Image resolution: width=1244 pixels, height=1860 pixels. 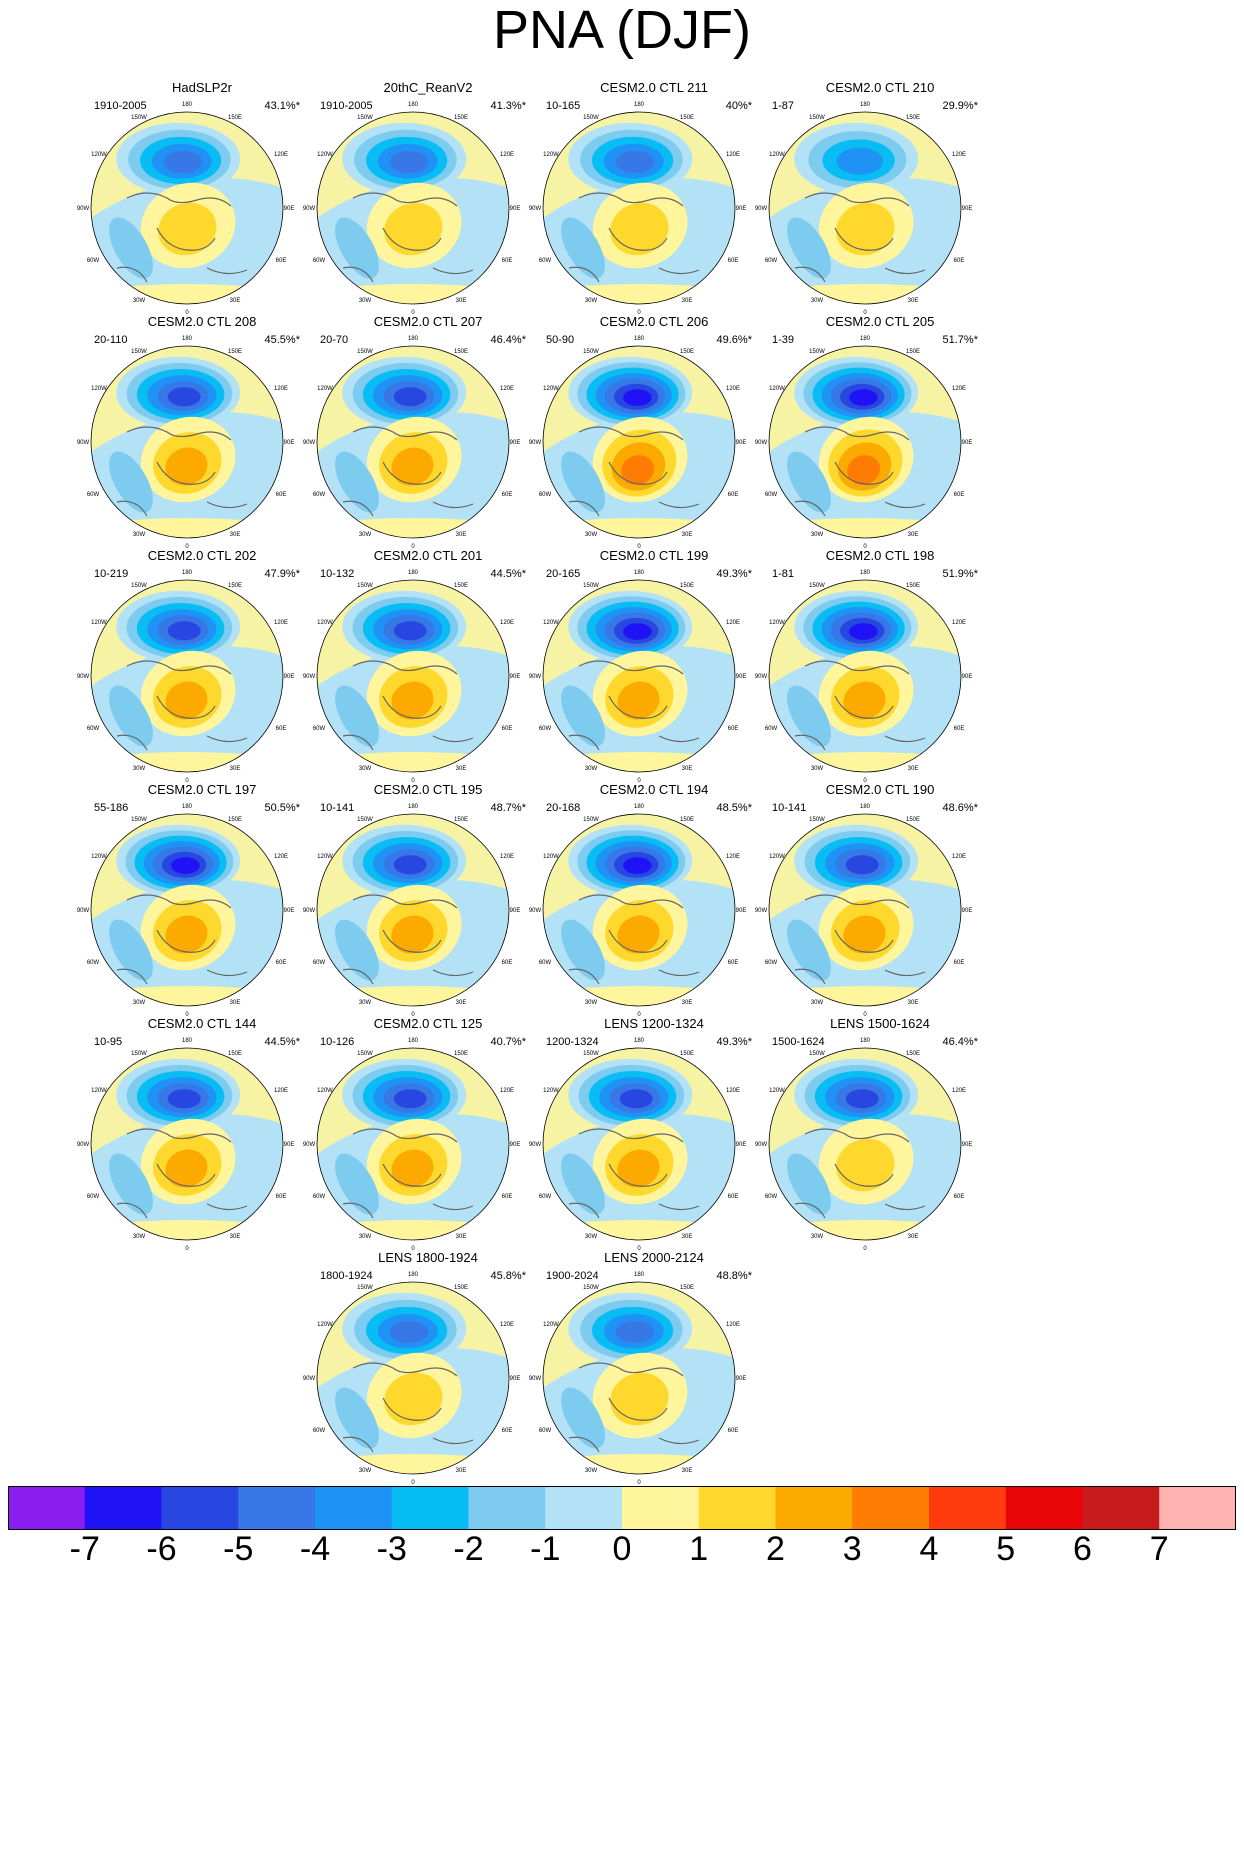 I want to click on panel-variance-pct: 48.5%*, so click(x=734, y=808).